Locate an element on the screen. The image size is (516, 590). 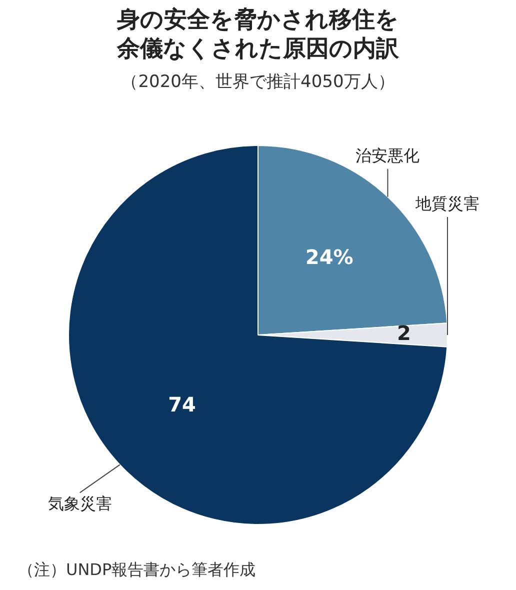
chart-subtitle: （2020年、世界で推計4050万人） is located at coordinates (258, 82).